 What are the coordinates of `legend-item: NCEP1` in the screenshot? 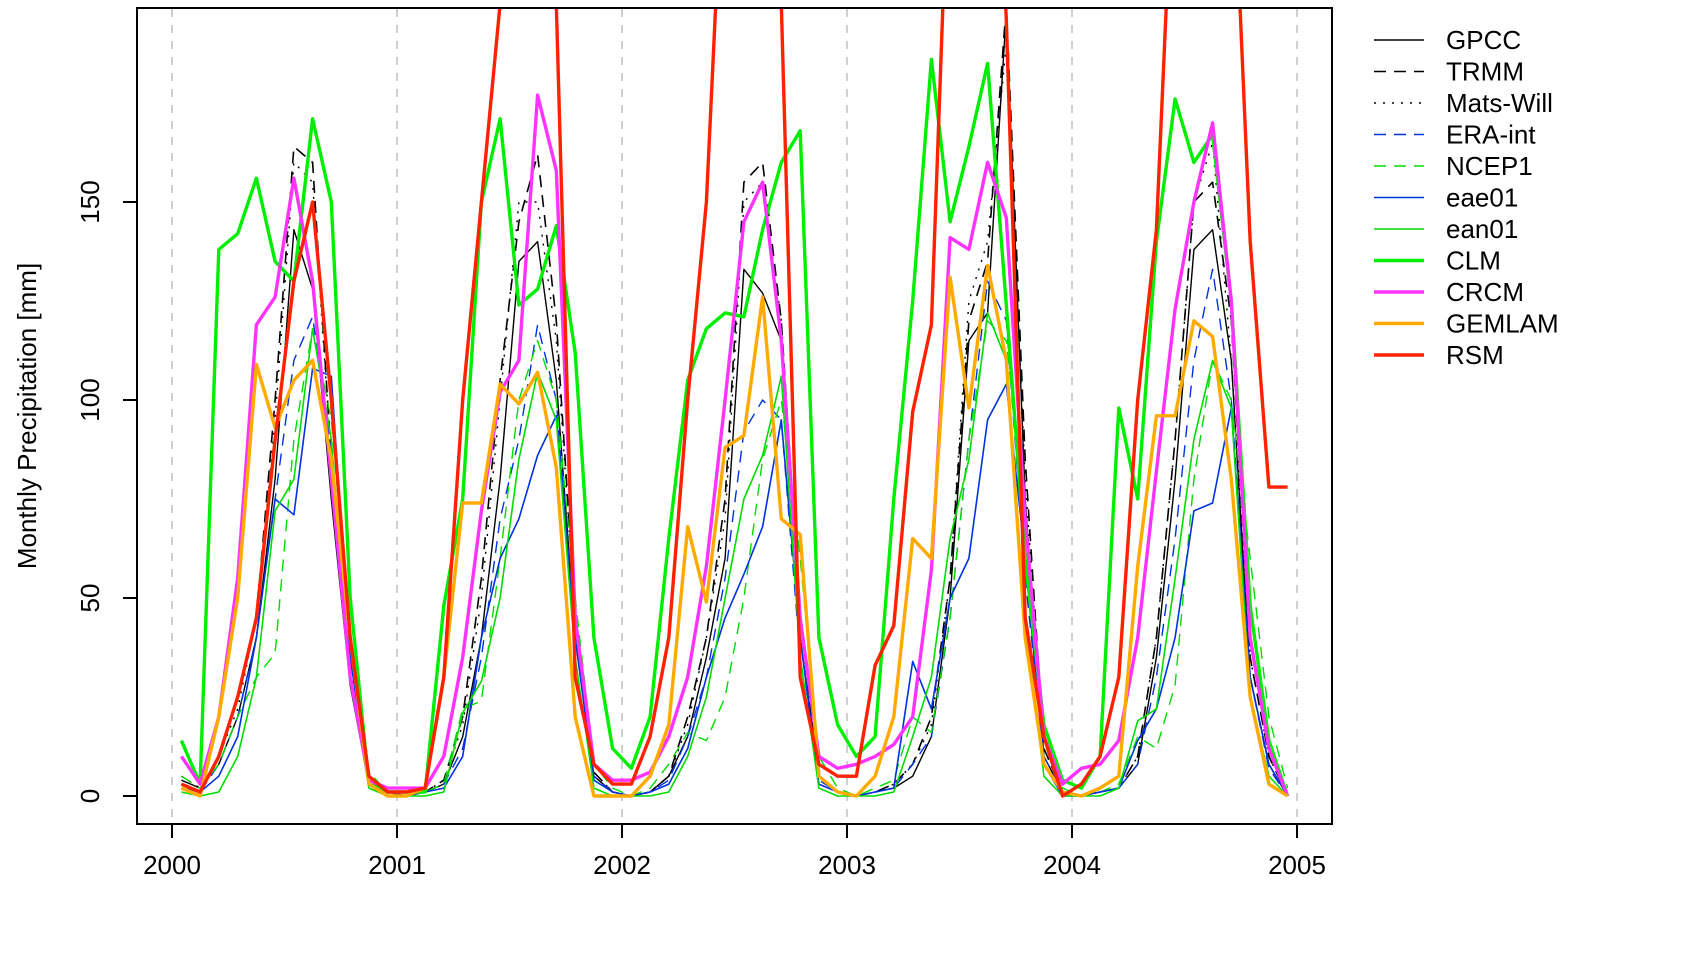 It's located at (1453, 166).